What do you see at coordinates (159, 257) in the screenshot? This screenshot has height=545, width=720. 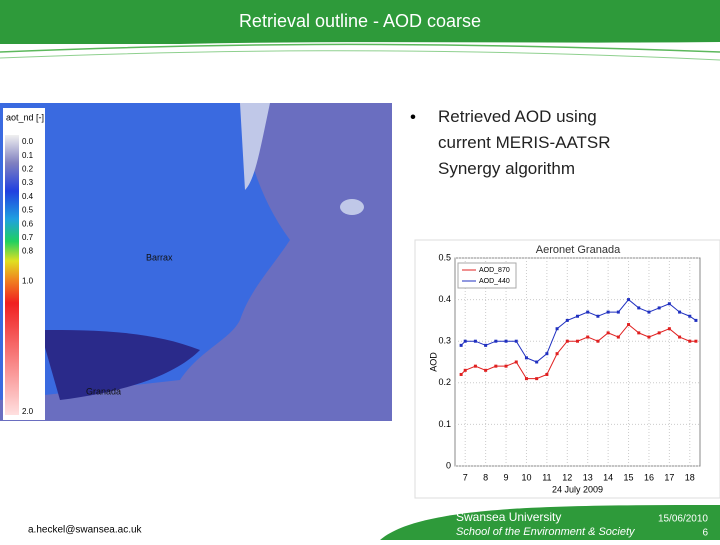 I see `place-label: Barrax` at bounding box center [159, 257].